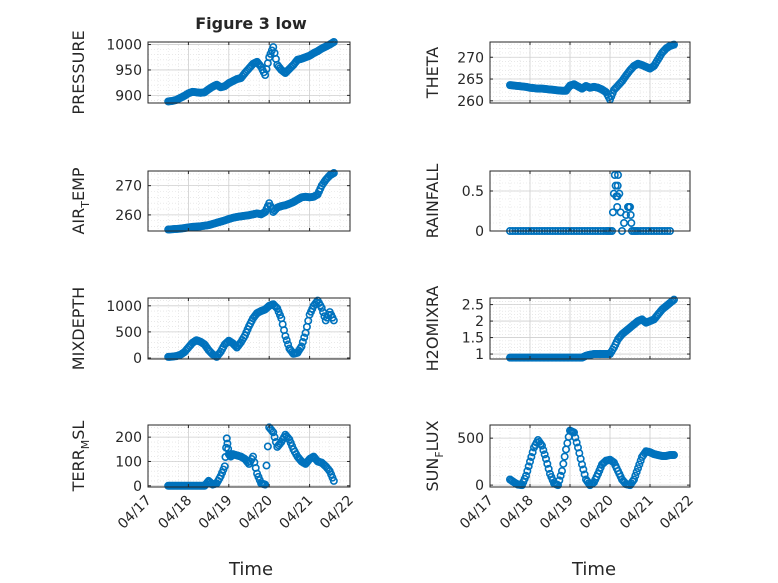 Image resolution: width=778 pixels, height=583 pixels. What do you see at coordinates (473, 339) in the screenshot?
I see `y-tick-label: 1.5` at bounding box center [473, 339].